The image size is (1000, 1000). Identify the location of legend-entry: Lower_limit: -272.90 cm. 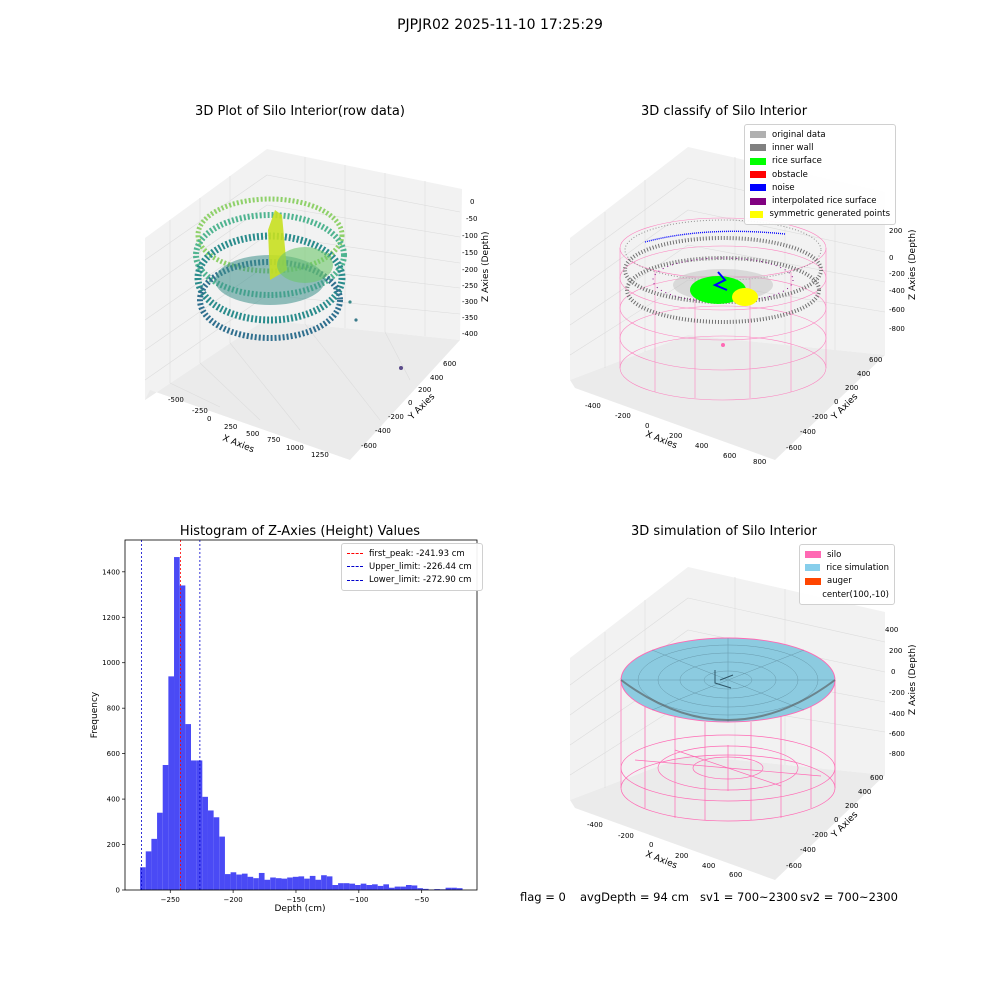
(412, 580).